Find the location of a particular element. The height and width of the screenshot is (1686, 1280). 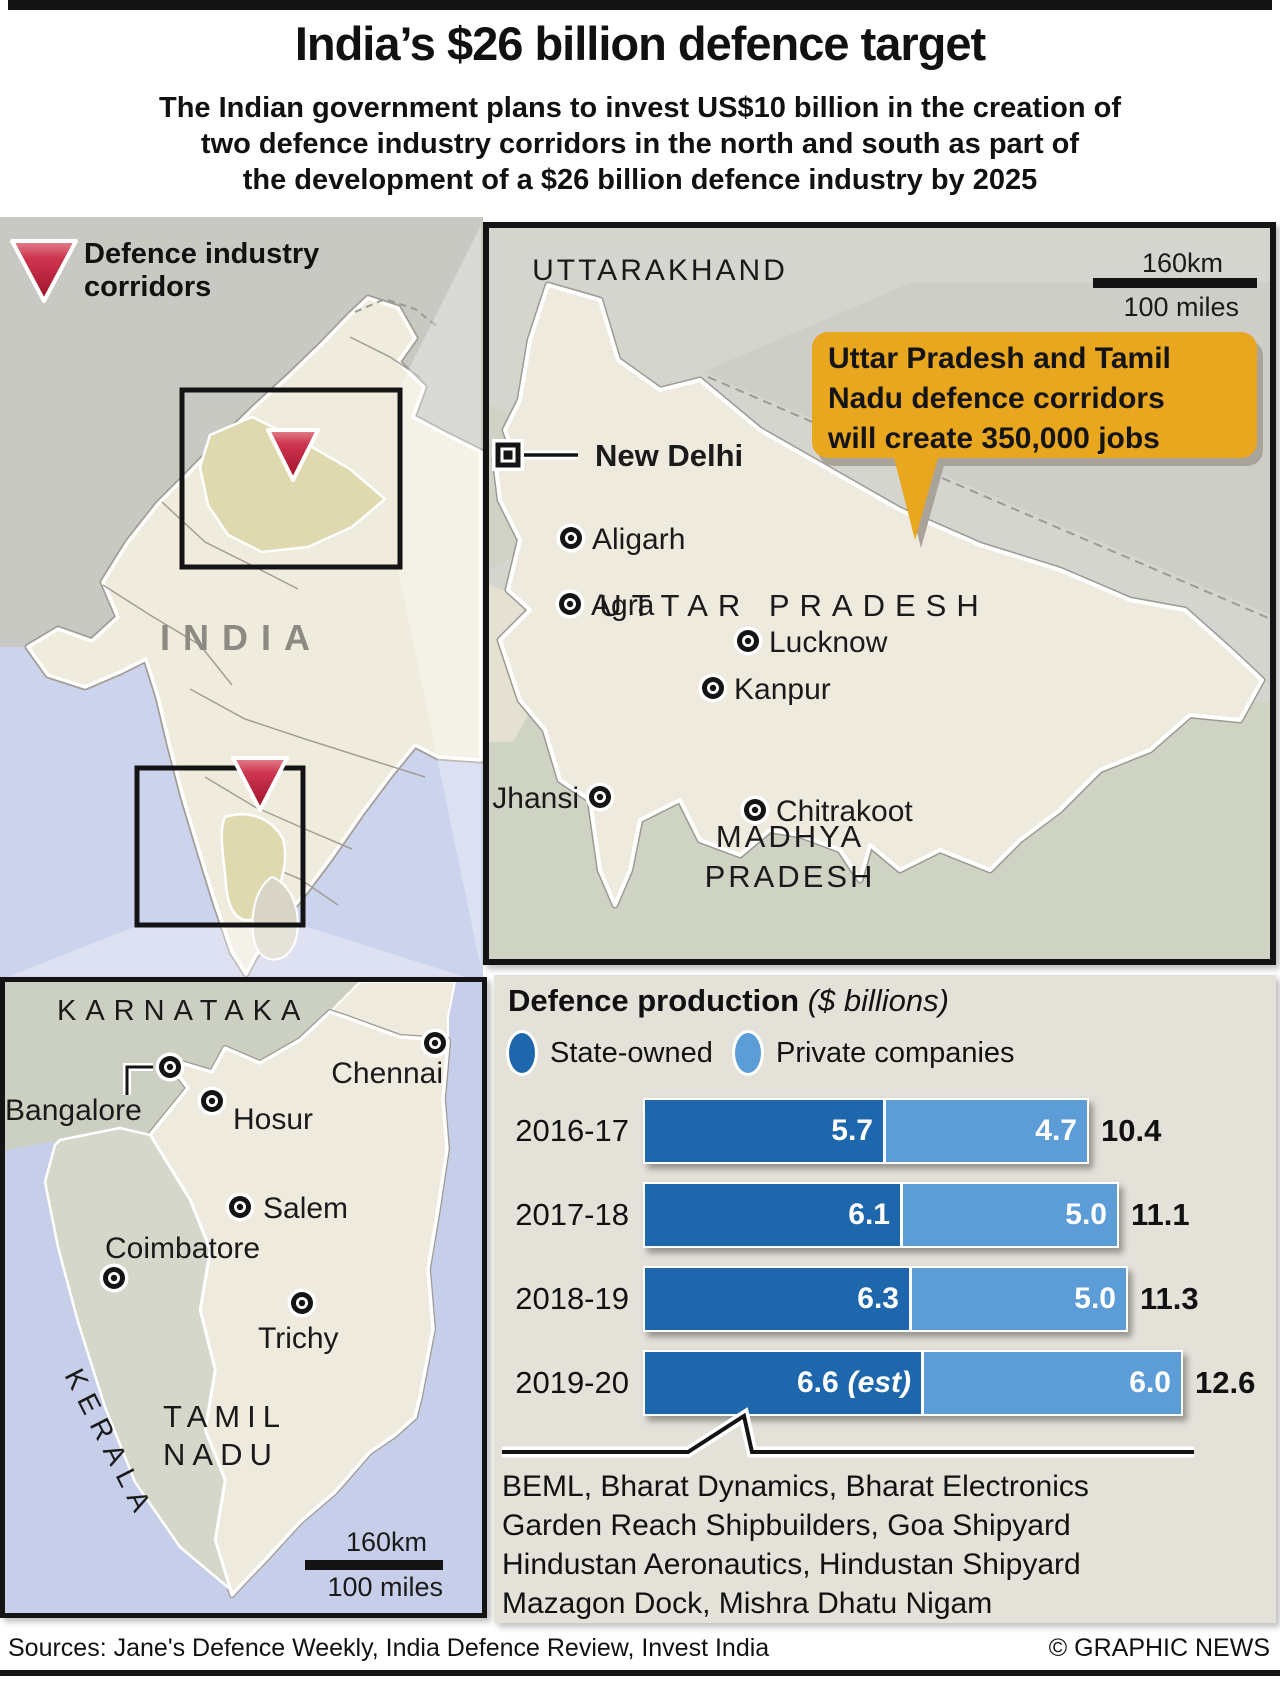

city-marker-aligarh-icon is located at coordinates (571, 538).